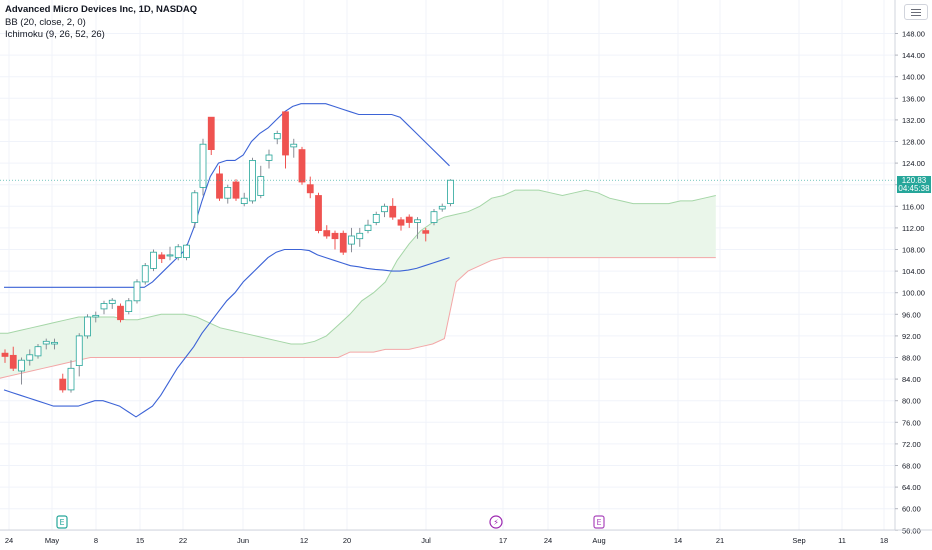 This screenshot has width=932, height=550. Describe the element at coordinates (911, 530) in the screenshot. I see `price-tick-label: 56.00` at that location.